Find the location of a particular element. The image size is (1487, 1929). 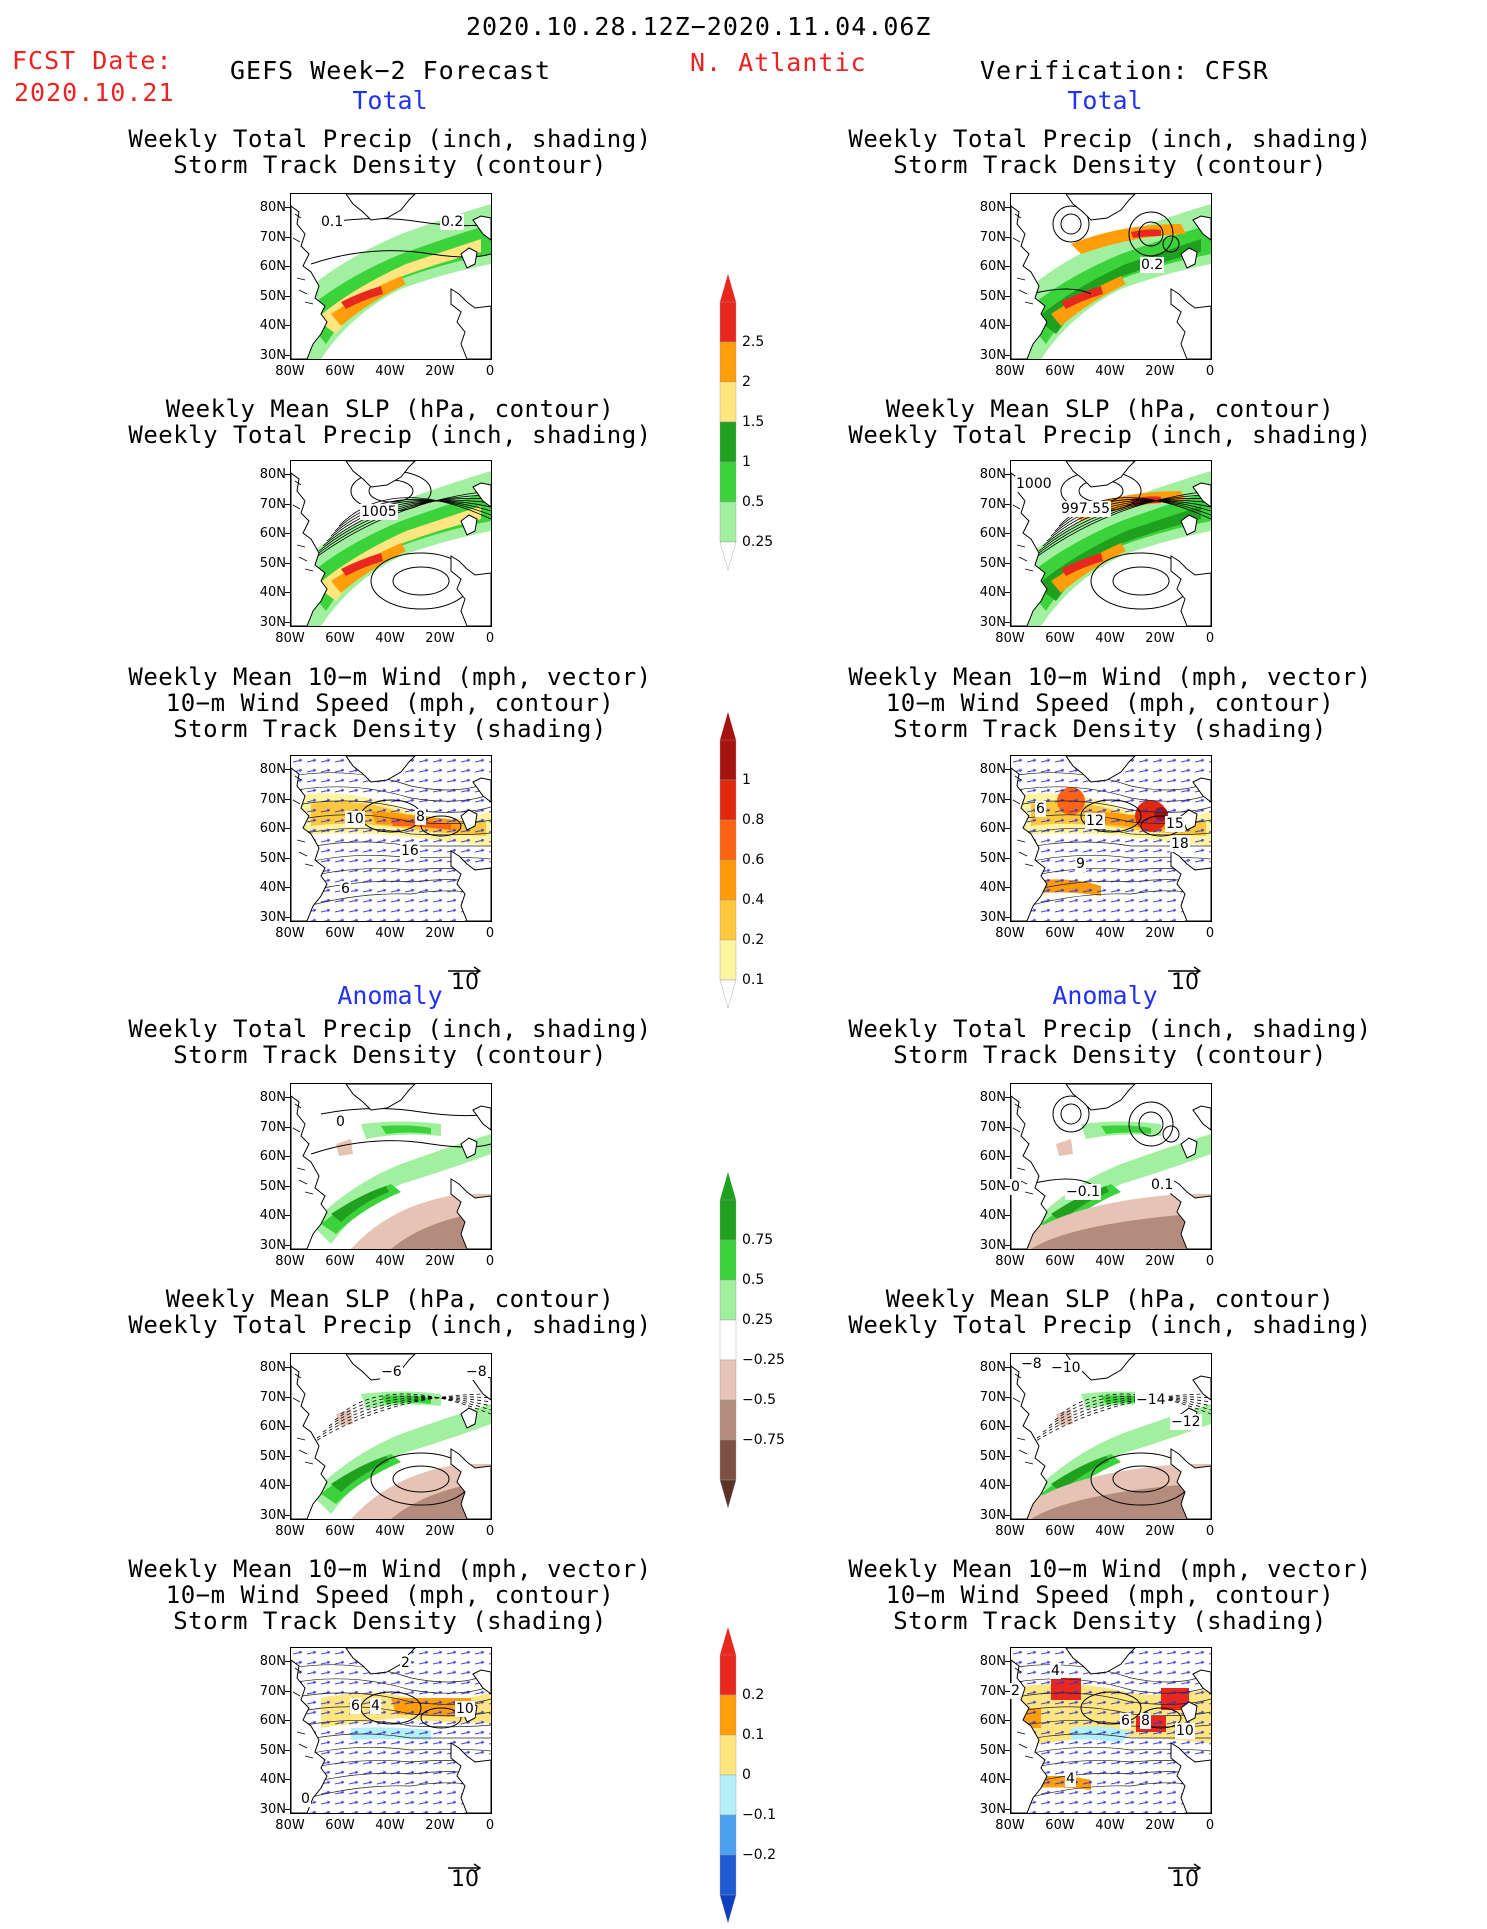

contour-label: 16 is located at coordinates (410, 851).